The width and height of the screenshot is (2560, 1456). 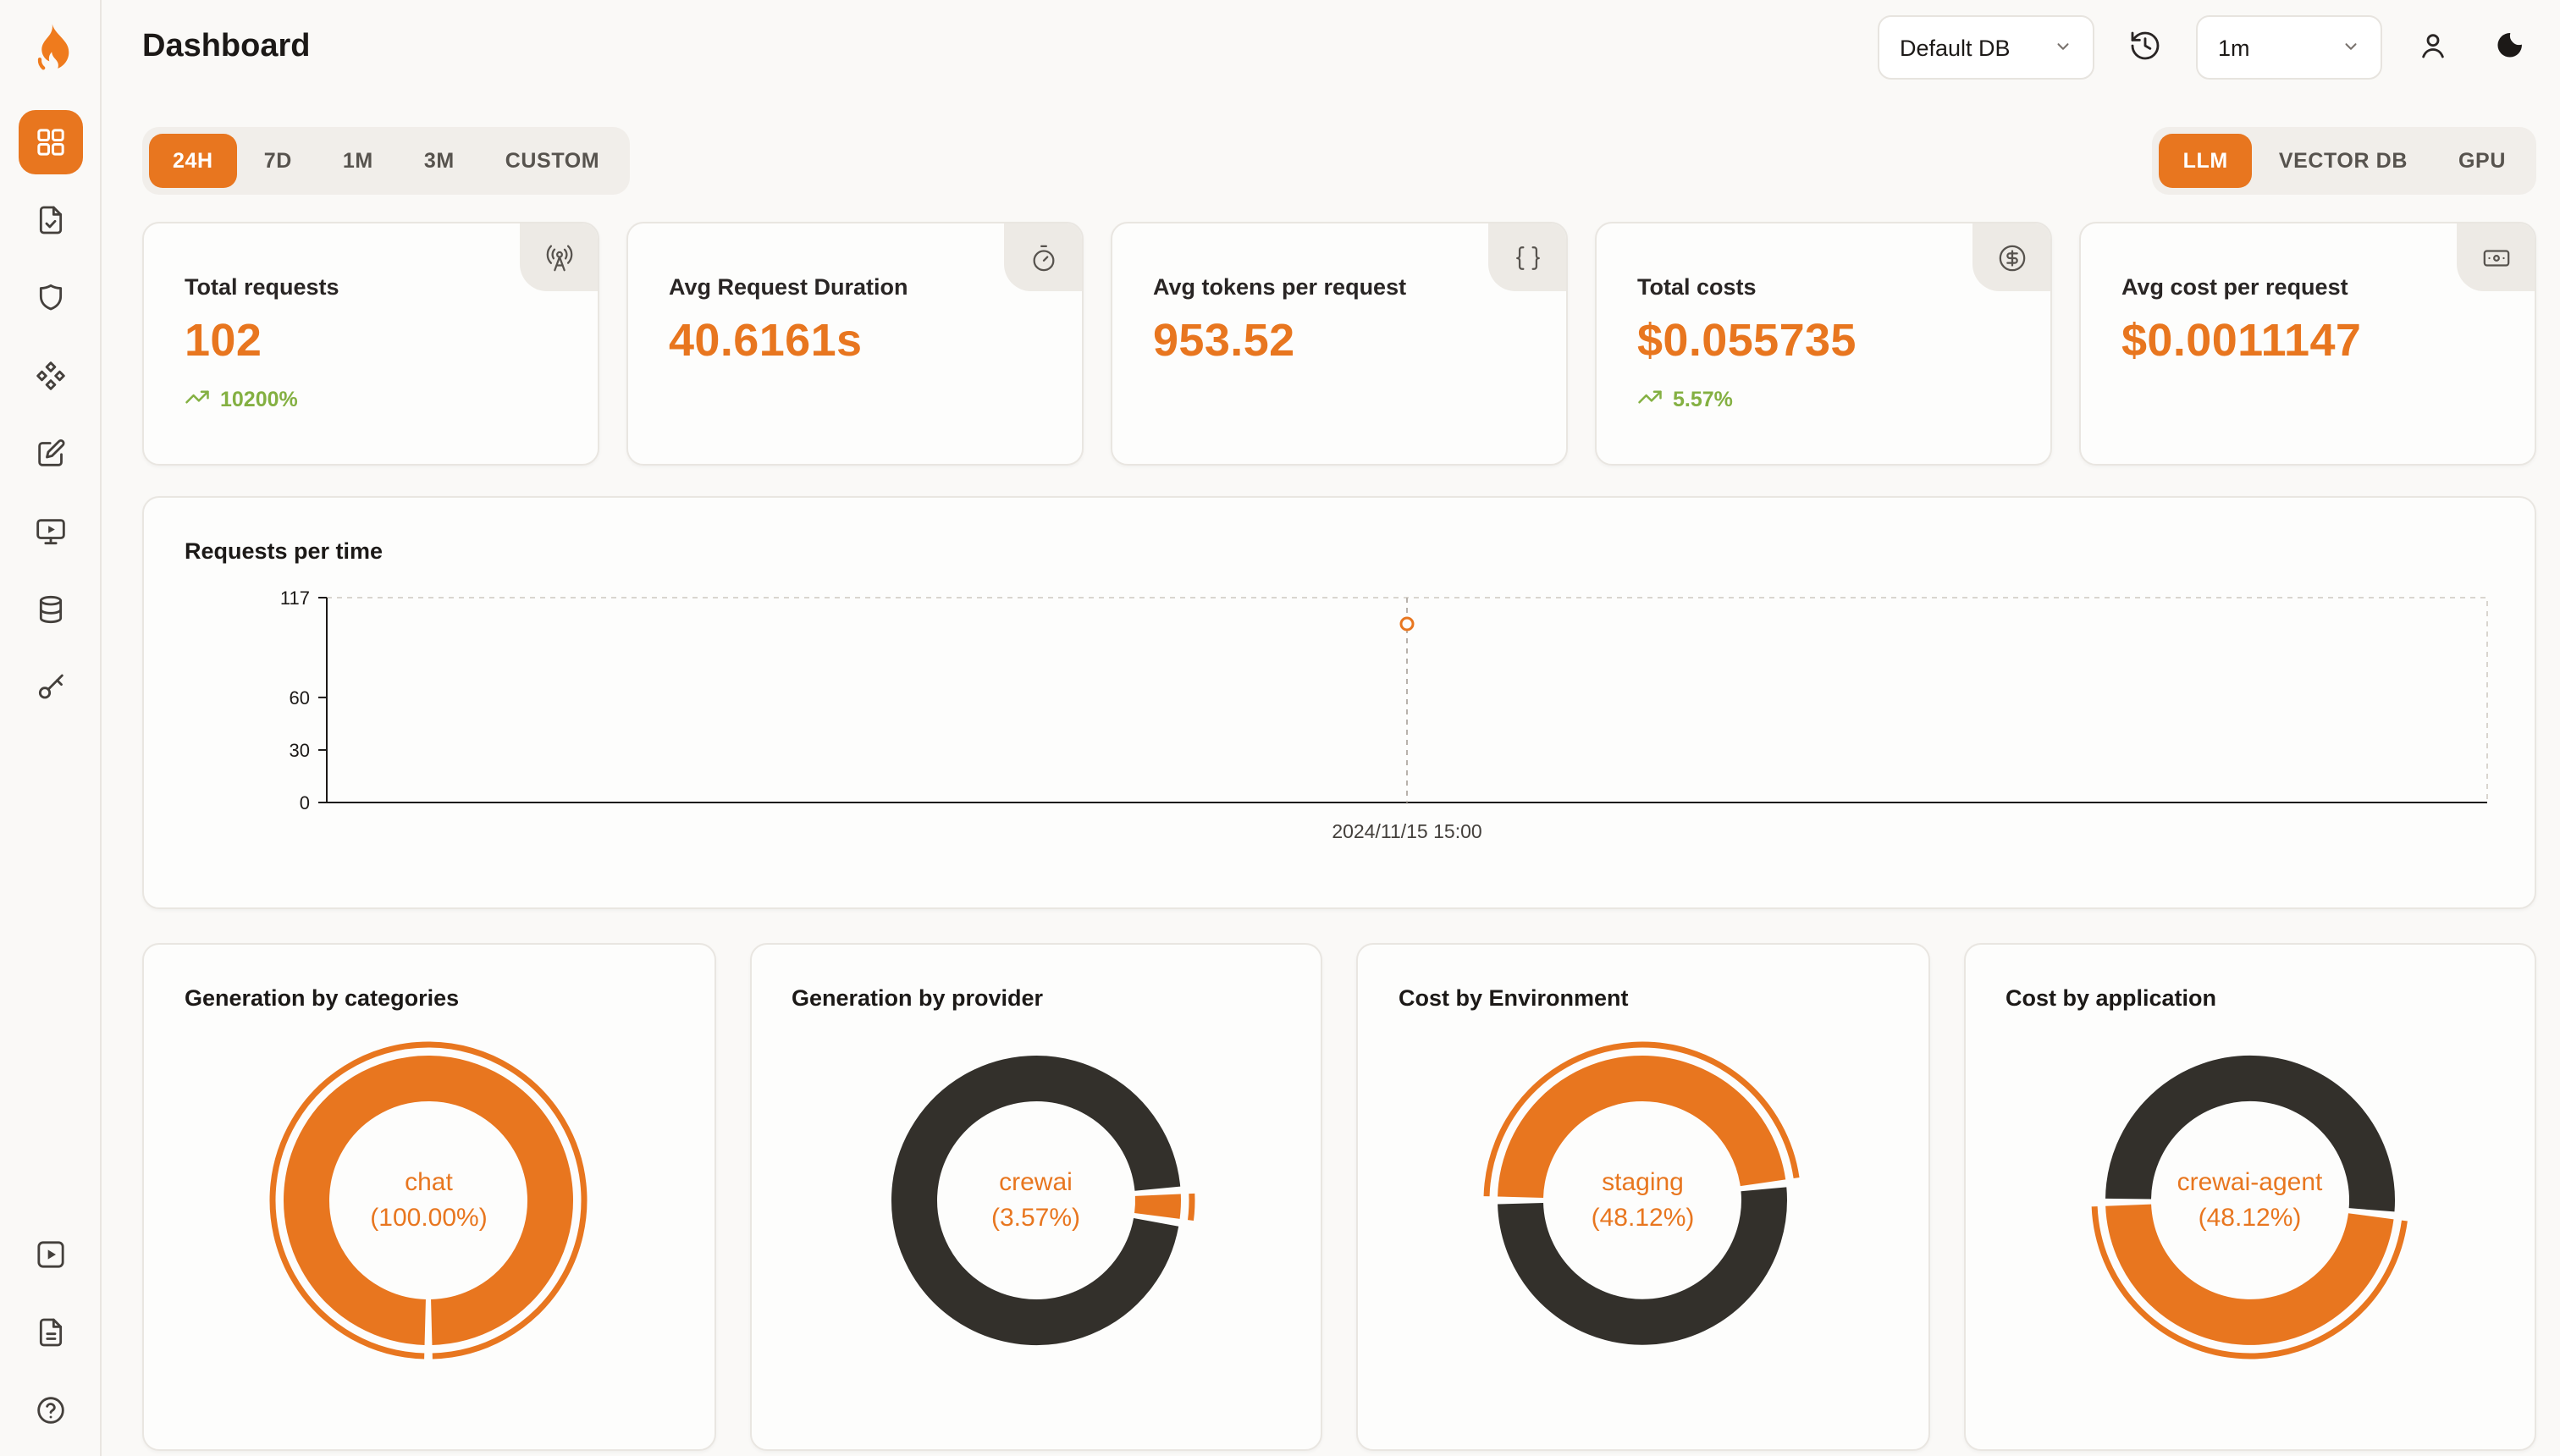 What do you see at coordinates (788, 287) in the screenshot?
I see `stat-label: Avg Request Duration` at bounding box center [788, 287].